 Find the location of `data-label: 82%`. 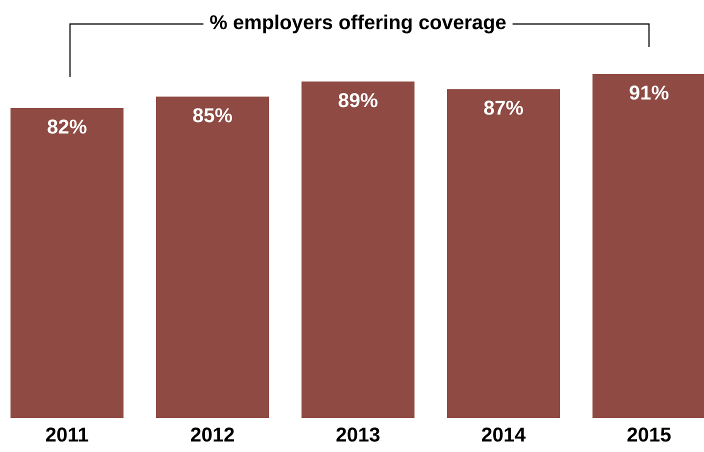

data-label: 82% is located at coordinates (67, 127).